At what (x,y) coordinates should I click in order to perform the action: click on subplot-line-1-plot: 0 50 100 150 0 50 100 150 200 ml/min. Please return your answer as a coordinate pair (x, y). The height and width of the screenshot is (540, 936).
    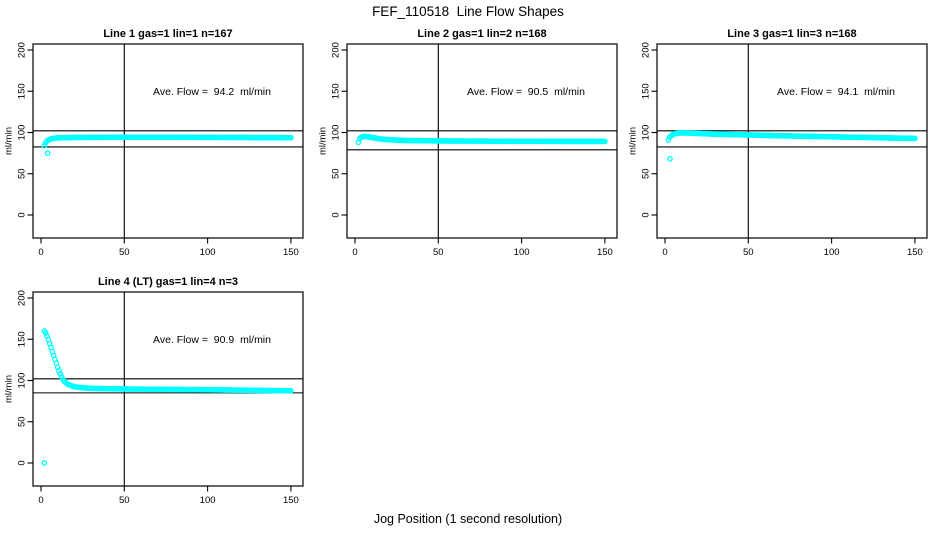
    Looking at the image, I should click on (154, 150).